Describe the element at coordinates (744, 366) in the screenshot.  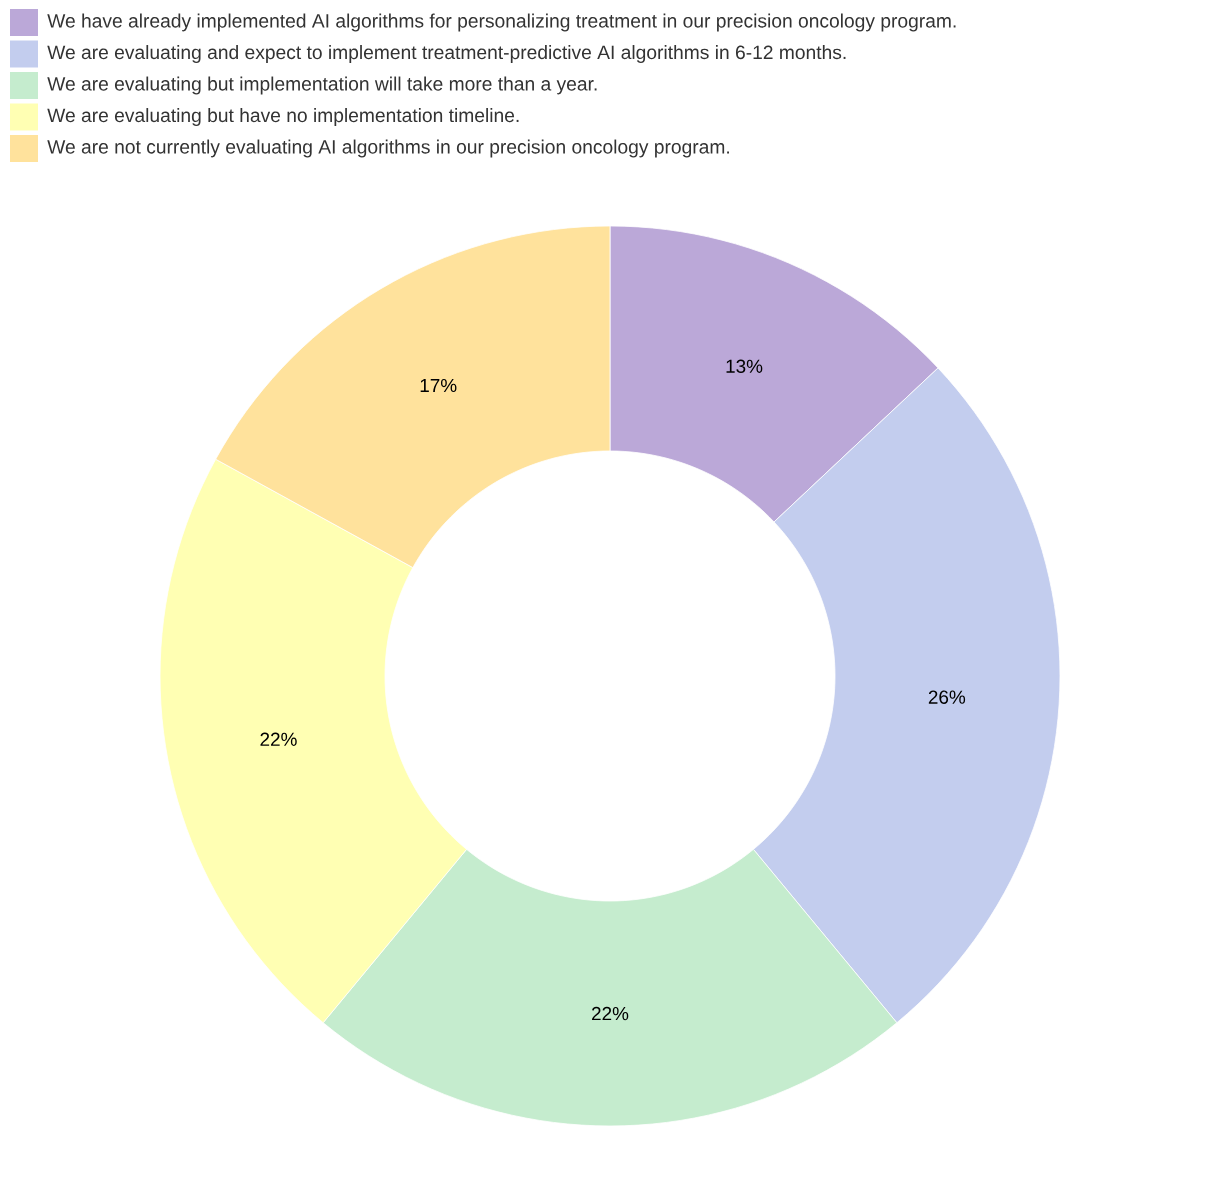
I see `data-label: 13%` at that location.